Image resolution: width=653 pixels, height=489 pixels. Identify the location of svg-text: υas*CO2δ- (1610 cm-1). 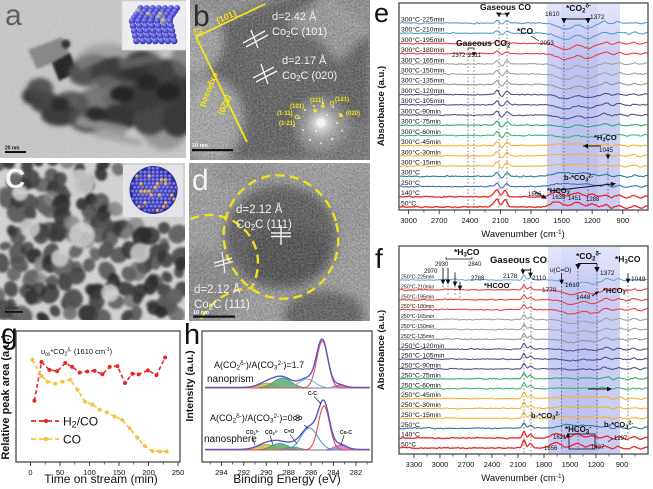
(77, 352).